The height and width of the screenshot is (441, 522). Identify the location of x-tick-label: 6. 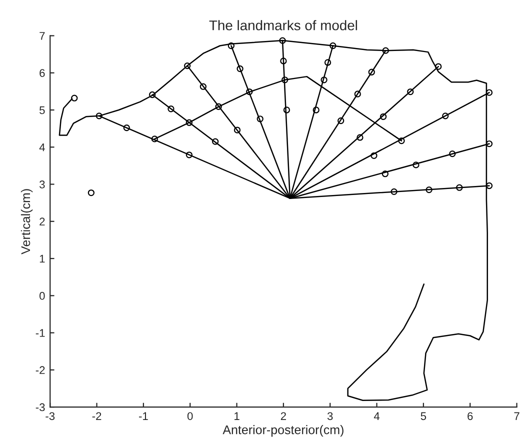
(470, 416).